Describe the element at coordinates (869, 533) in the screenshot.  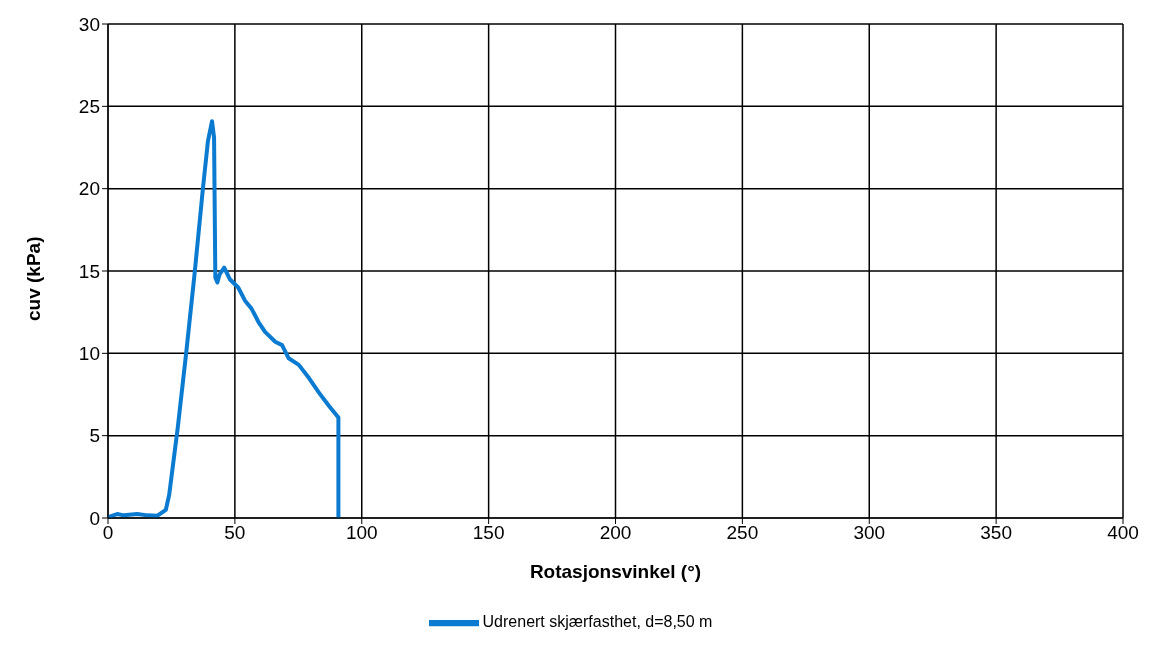
I see `x-tick-label: 300` at that location.